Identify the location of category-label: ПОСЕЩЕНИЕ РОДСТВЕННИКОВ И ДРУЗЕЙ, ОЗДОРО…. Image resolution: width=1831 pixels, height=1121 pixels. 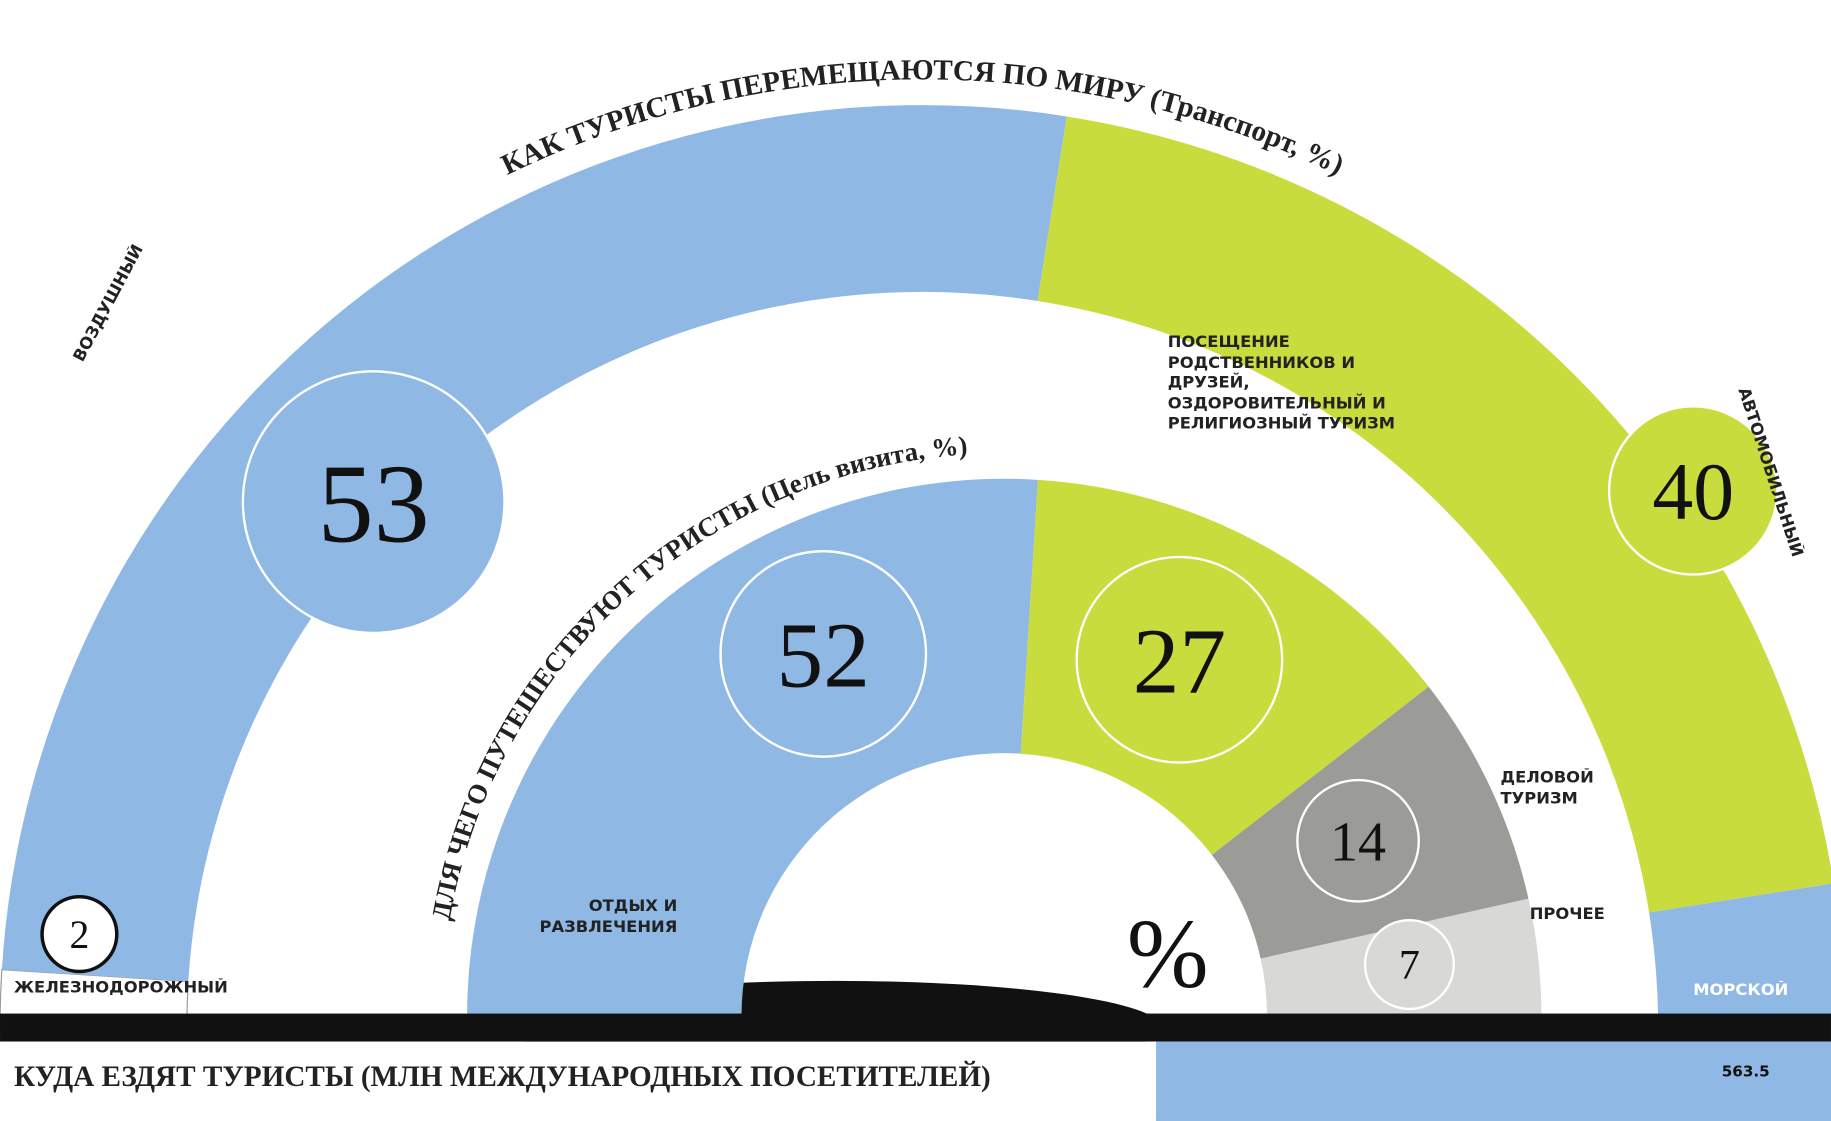
(1281, 383).